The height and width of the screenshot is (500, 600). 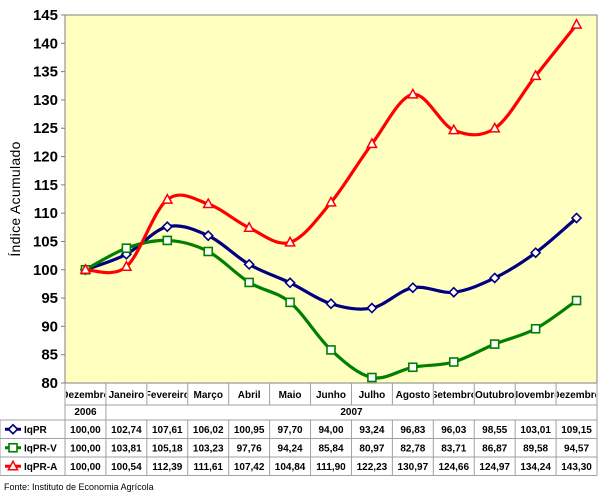 I want to click on table-cell: 82,78, so click(x=412, y=448).